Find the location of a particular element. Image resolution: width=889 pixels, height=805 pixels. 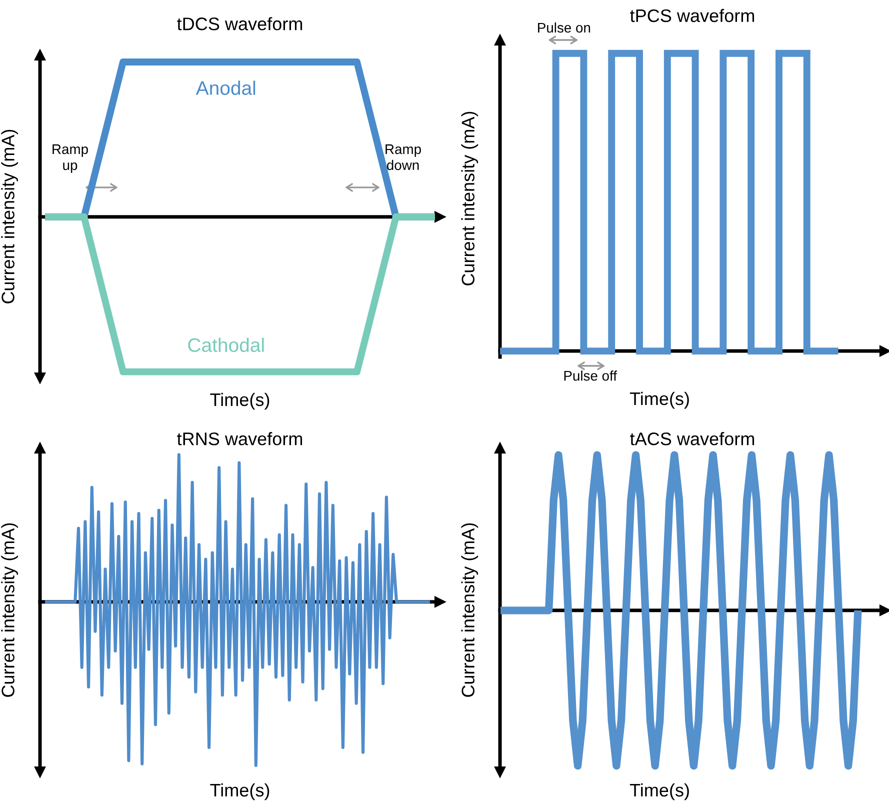

chart-title: tACS waveform is located at coordinates (692, 439).